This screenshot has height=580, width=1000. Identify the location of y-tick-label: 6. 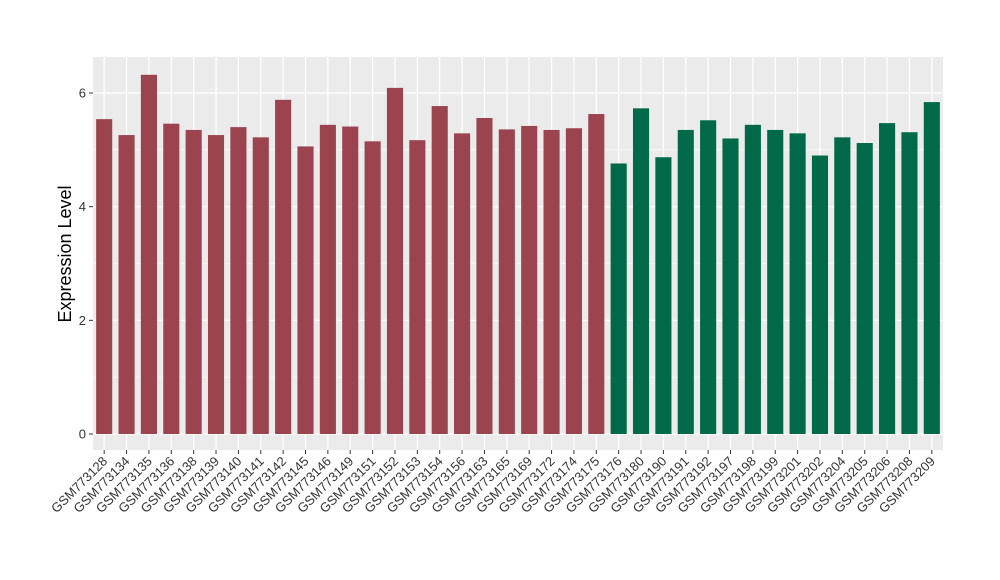
(82, 93).